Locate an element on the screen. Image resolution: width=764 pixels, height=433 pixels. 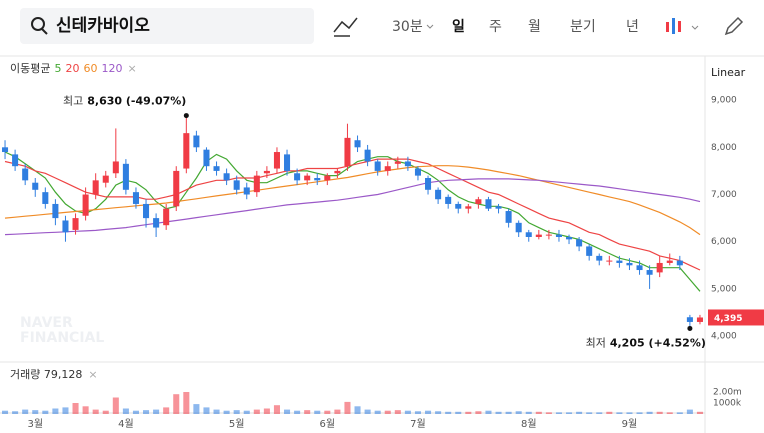
scale-label: Linear is located at coordinates (728, 72).